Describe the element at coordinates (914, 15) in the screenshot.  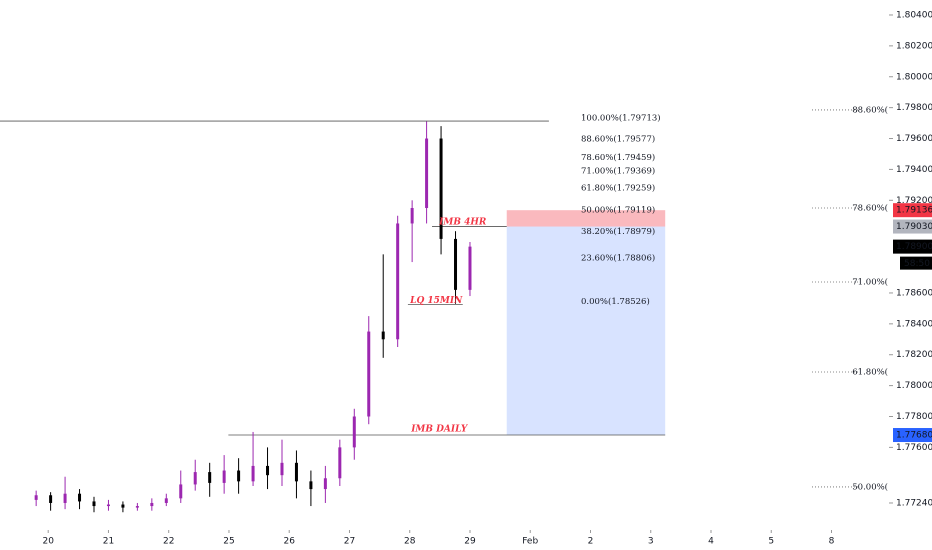
I see `y-tick-label: 1.80400` at that location.